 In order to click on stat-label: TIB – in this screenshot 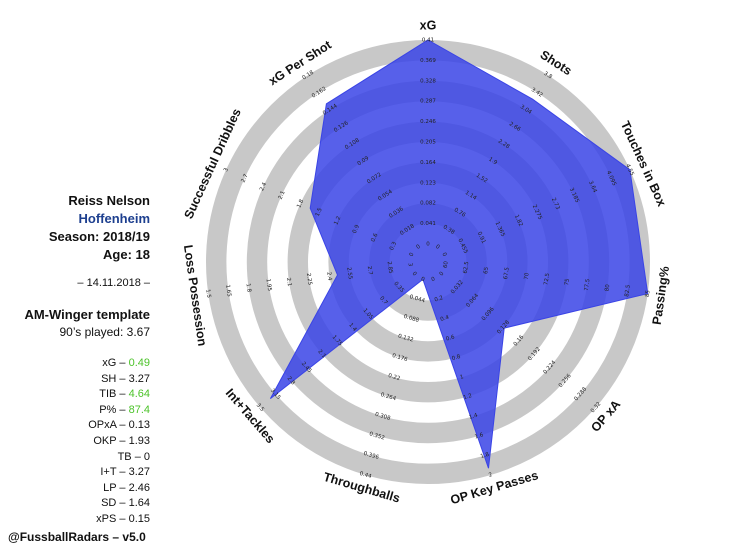, I will do `click(114, 394)`.